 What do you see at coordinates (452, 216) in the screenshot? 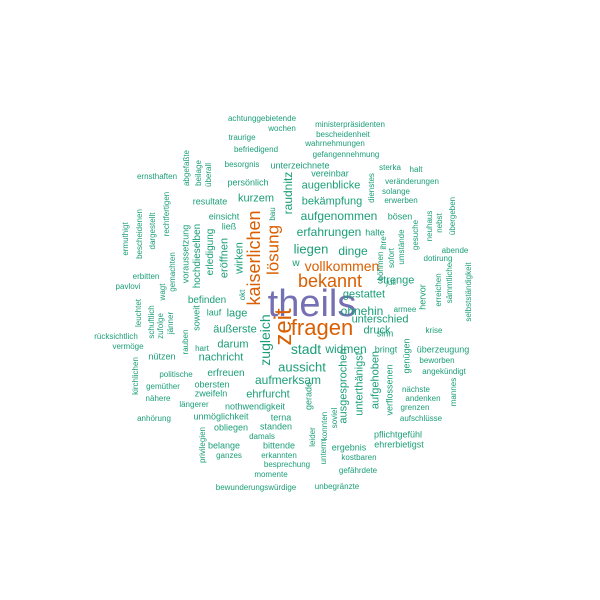
I see `word-uebergeben: übergeben` at bounding box center [452, 216].